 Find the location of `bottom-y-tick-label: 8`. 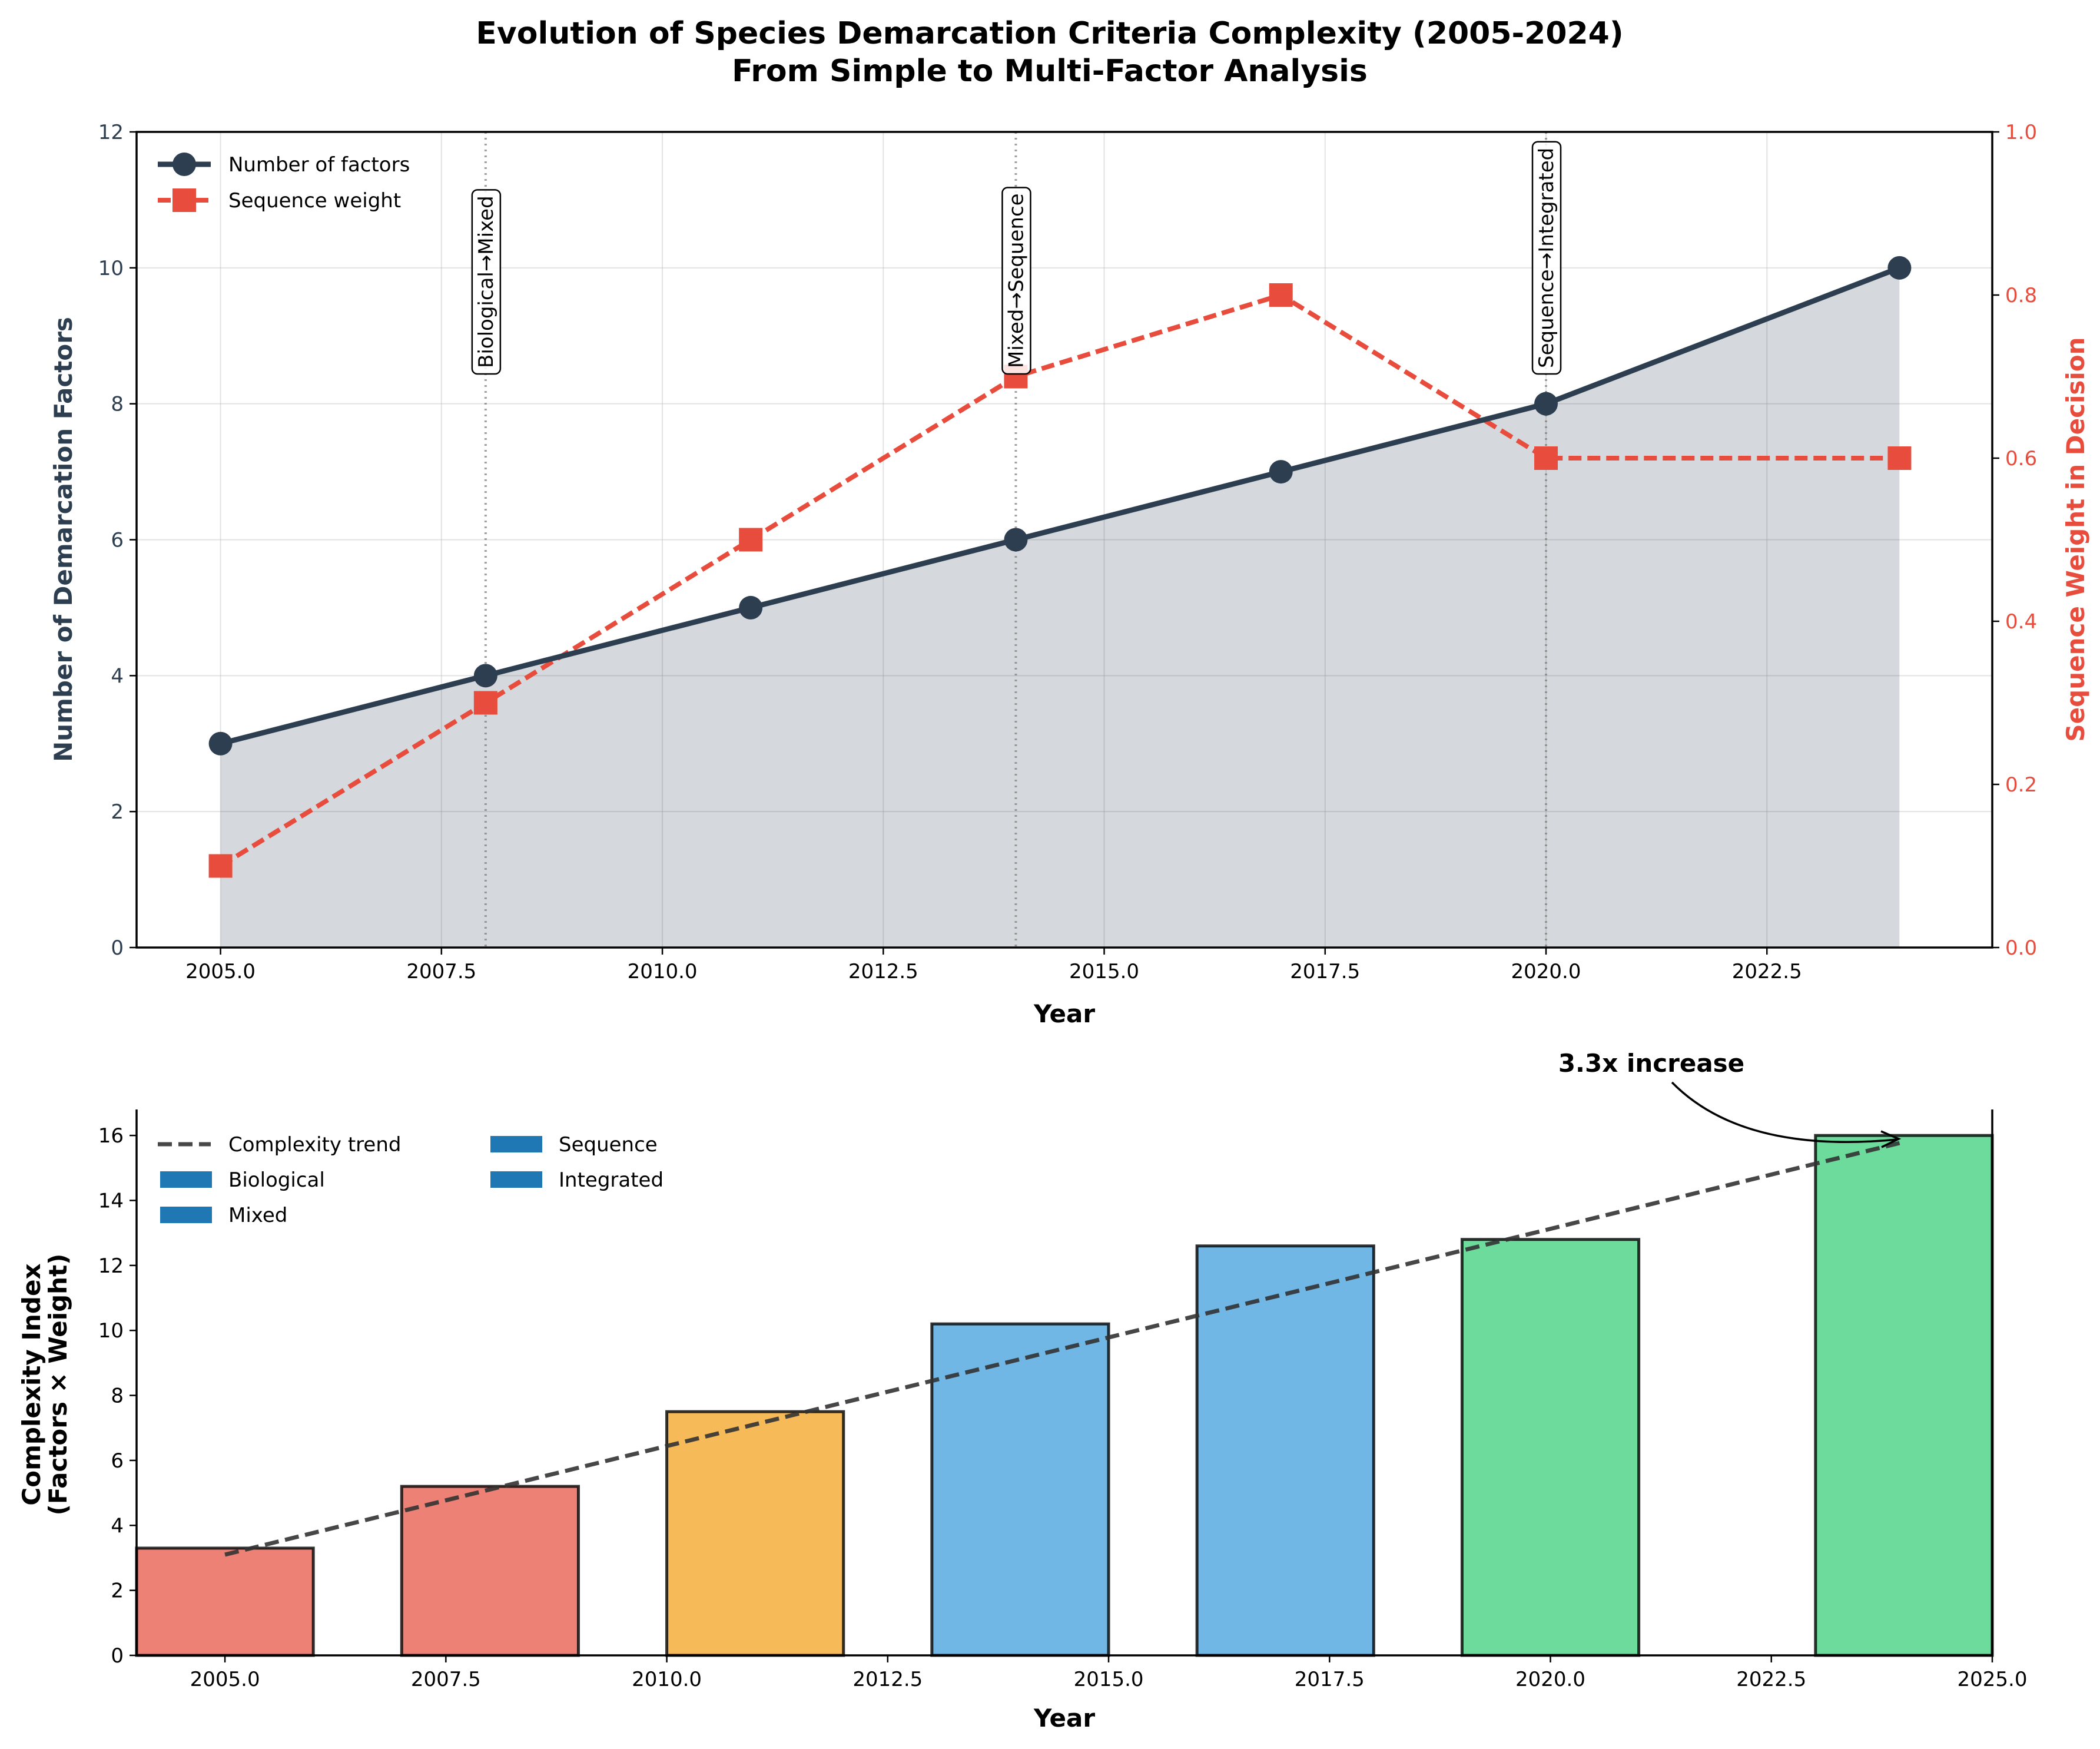

bottom-y-tick-label: 8 is located at coordinates (117, 1396).